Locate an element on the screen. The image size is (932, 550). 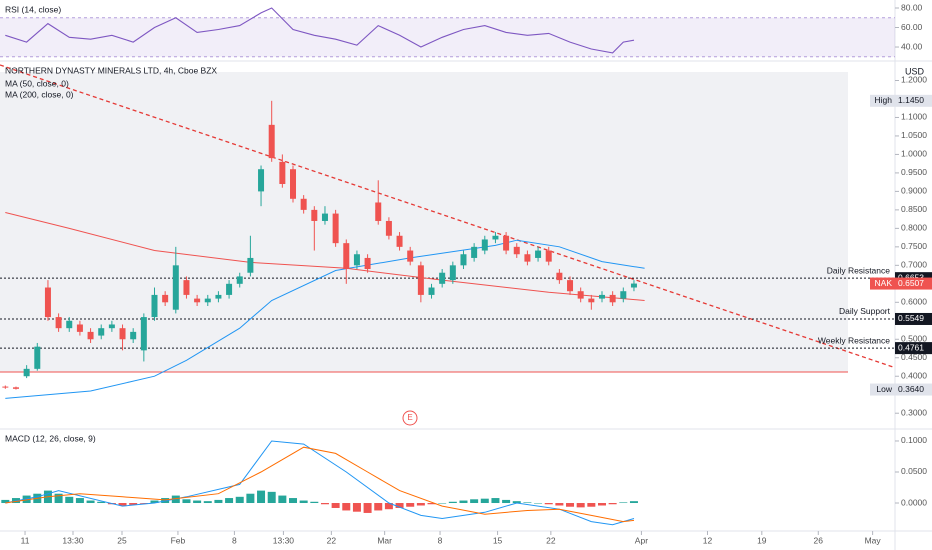
level-value: 0.6653 is located at coordinates (911, 277).